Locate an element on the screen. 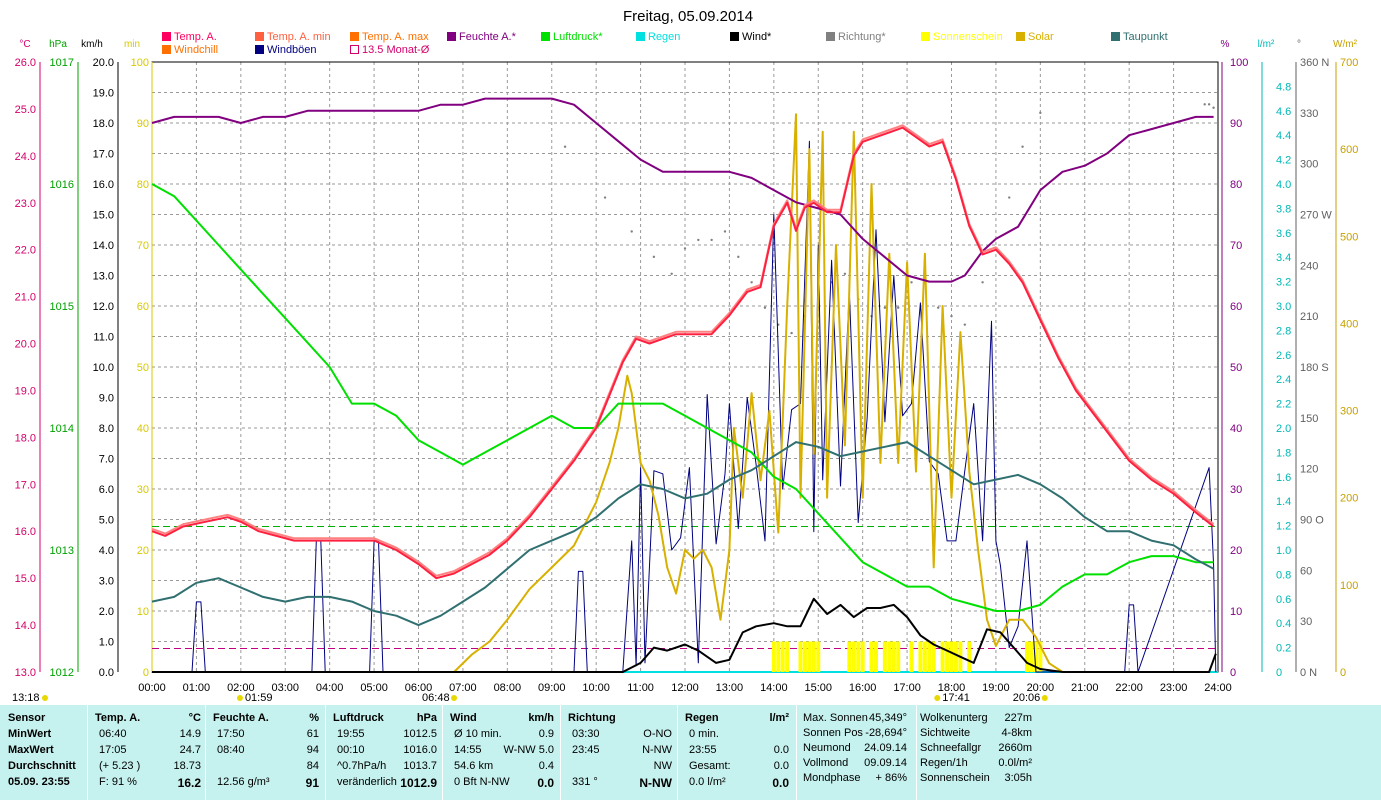 The width and height of the screenshot is (1381, 800). legend-item: Temp. A. max is located at coordinates (389, 37).